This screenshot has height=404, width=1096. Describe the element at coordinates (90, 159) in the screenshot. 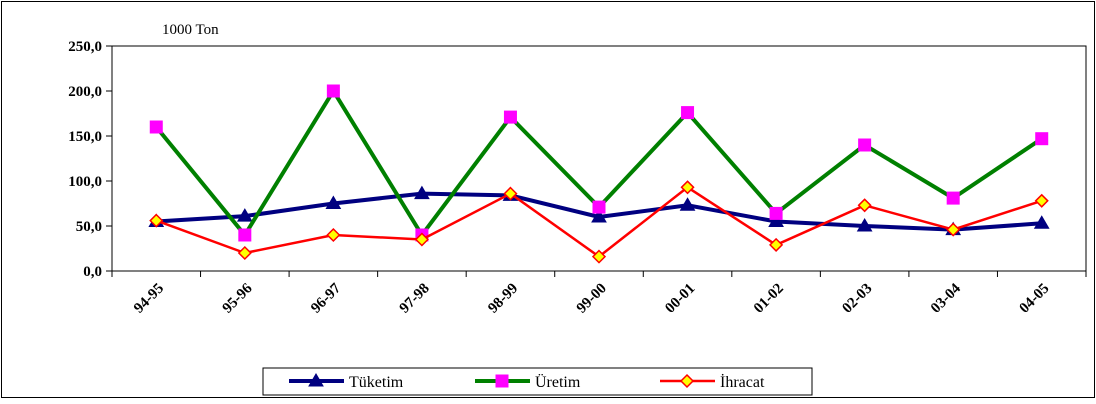

I see `y-axis: 0,0 50,0 100,0 150,0 200,0 250,0` at that location.